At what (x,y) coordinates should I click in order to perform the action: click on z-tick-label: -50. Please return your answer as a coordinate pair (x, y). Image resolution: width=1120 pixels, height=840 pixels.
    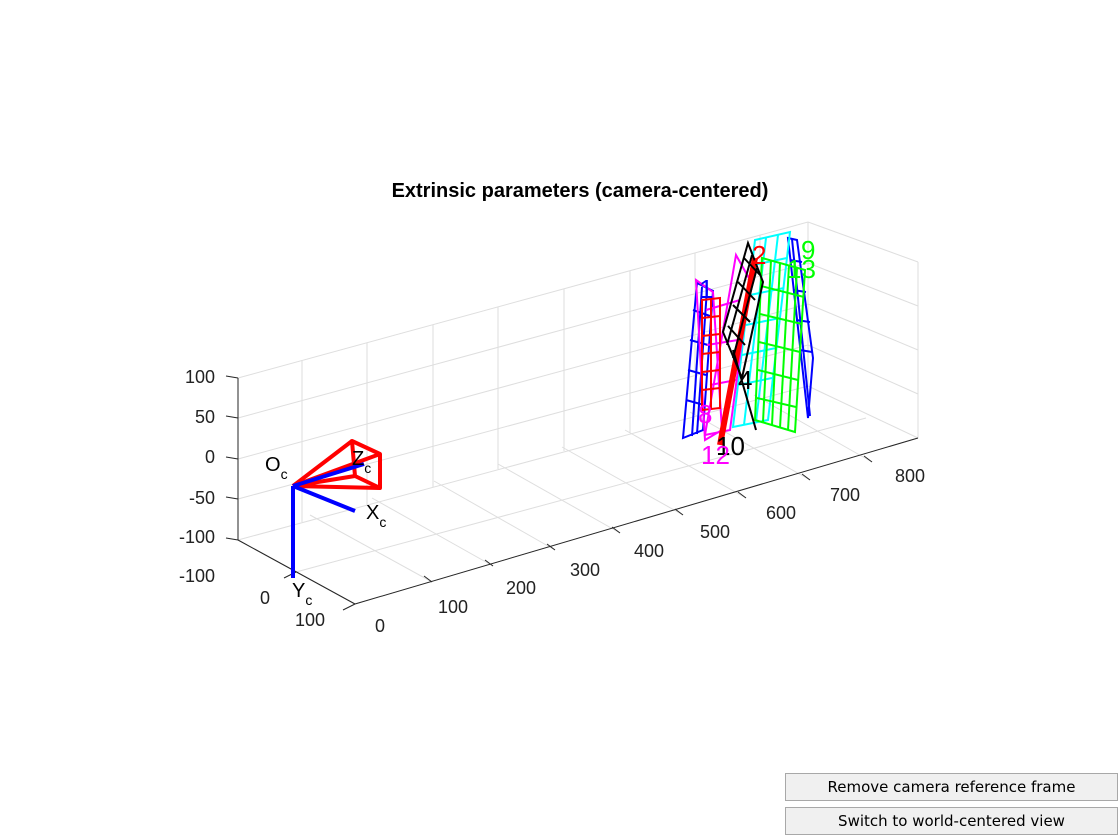
    Looking at the image, I should click on (202, 498).